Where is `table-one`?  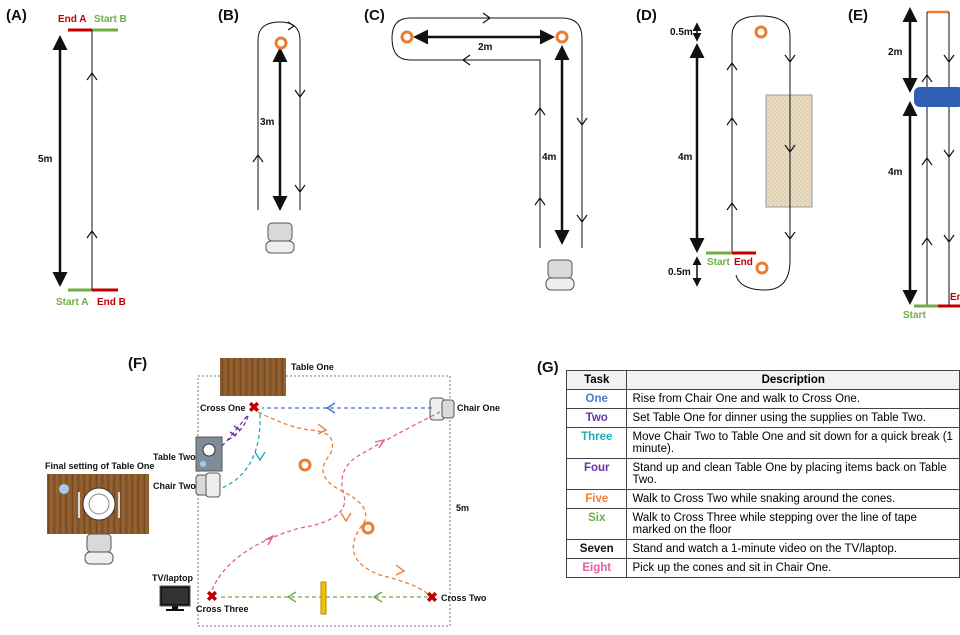
table-one is located at coordinates (253, 377).